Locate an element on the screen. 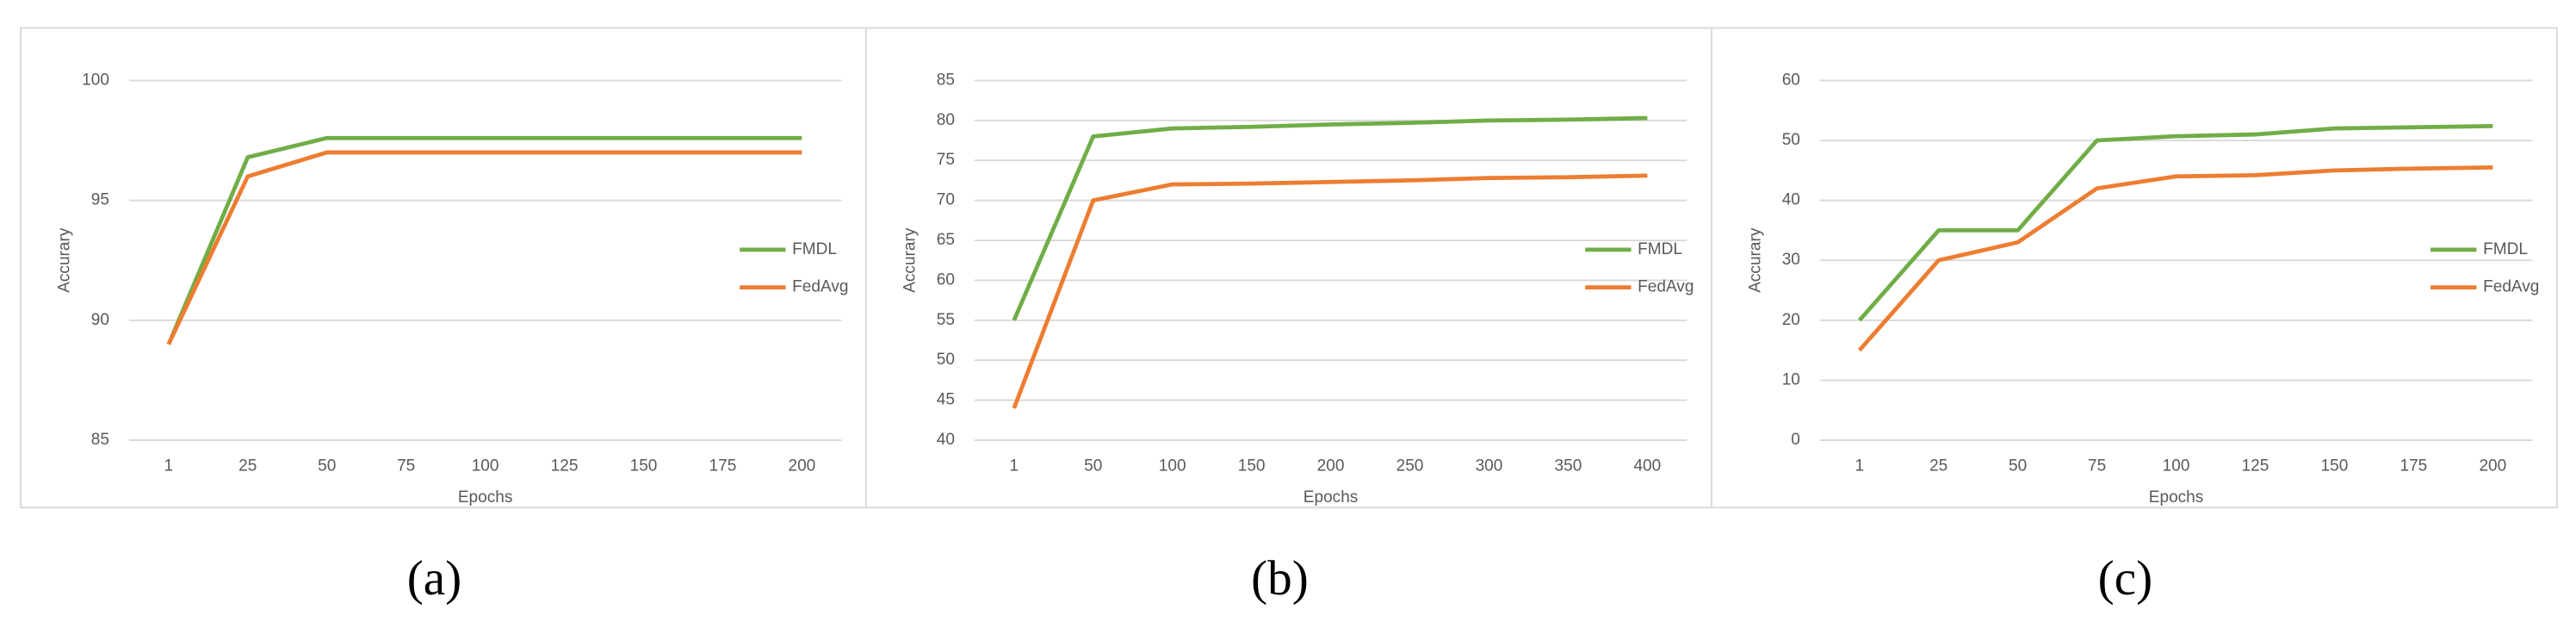 Image resolution: width=2576 pixels, height=634 pixels. y-tick-label: 45 is located at coordinates (946, 400).